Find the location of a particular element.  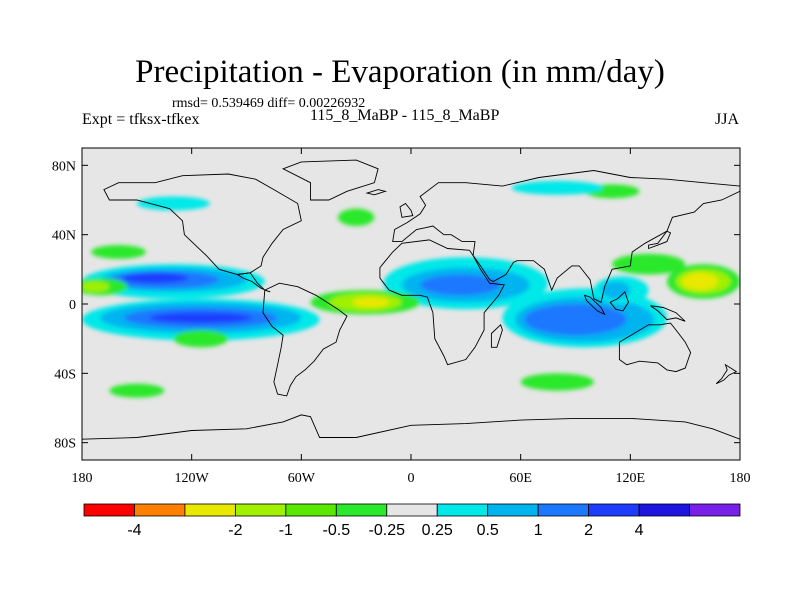

y-tick-label: 80N is located at coordinates (64, 166).